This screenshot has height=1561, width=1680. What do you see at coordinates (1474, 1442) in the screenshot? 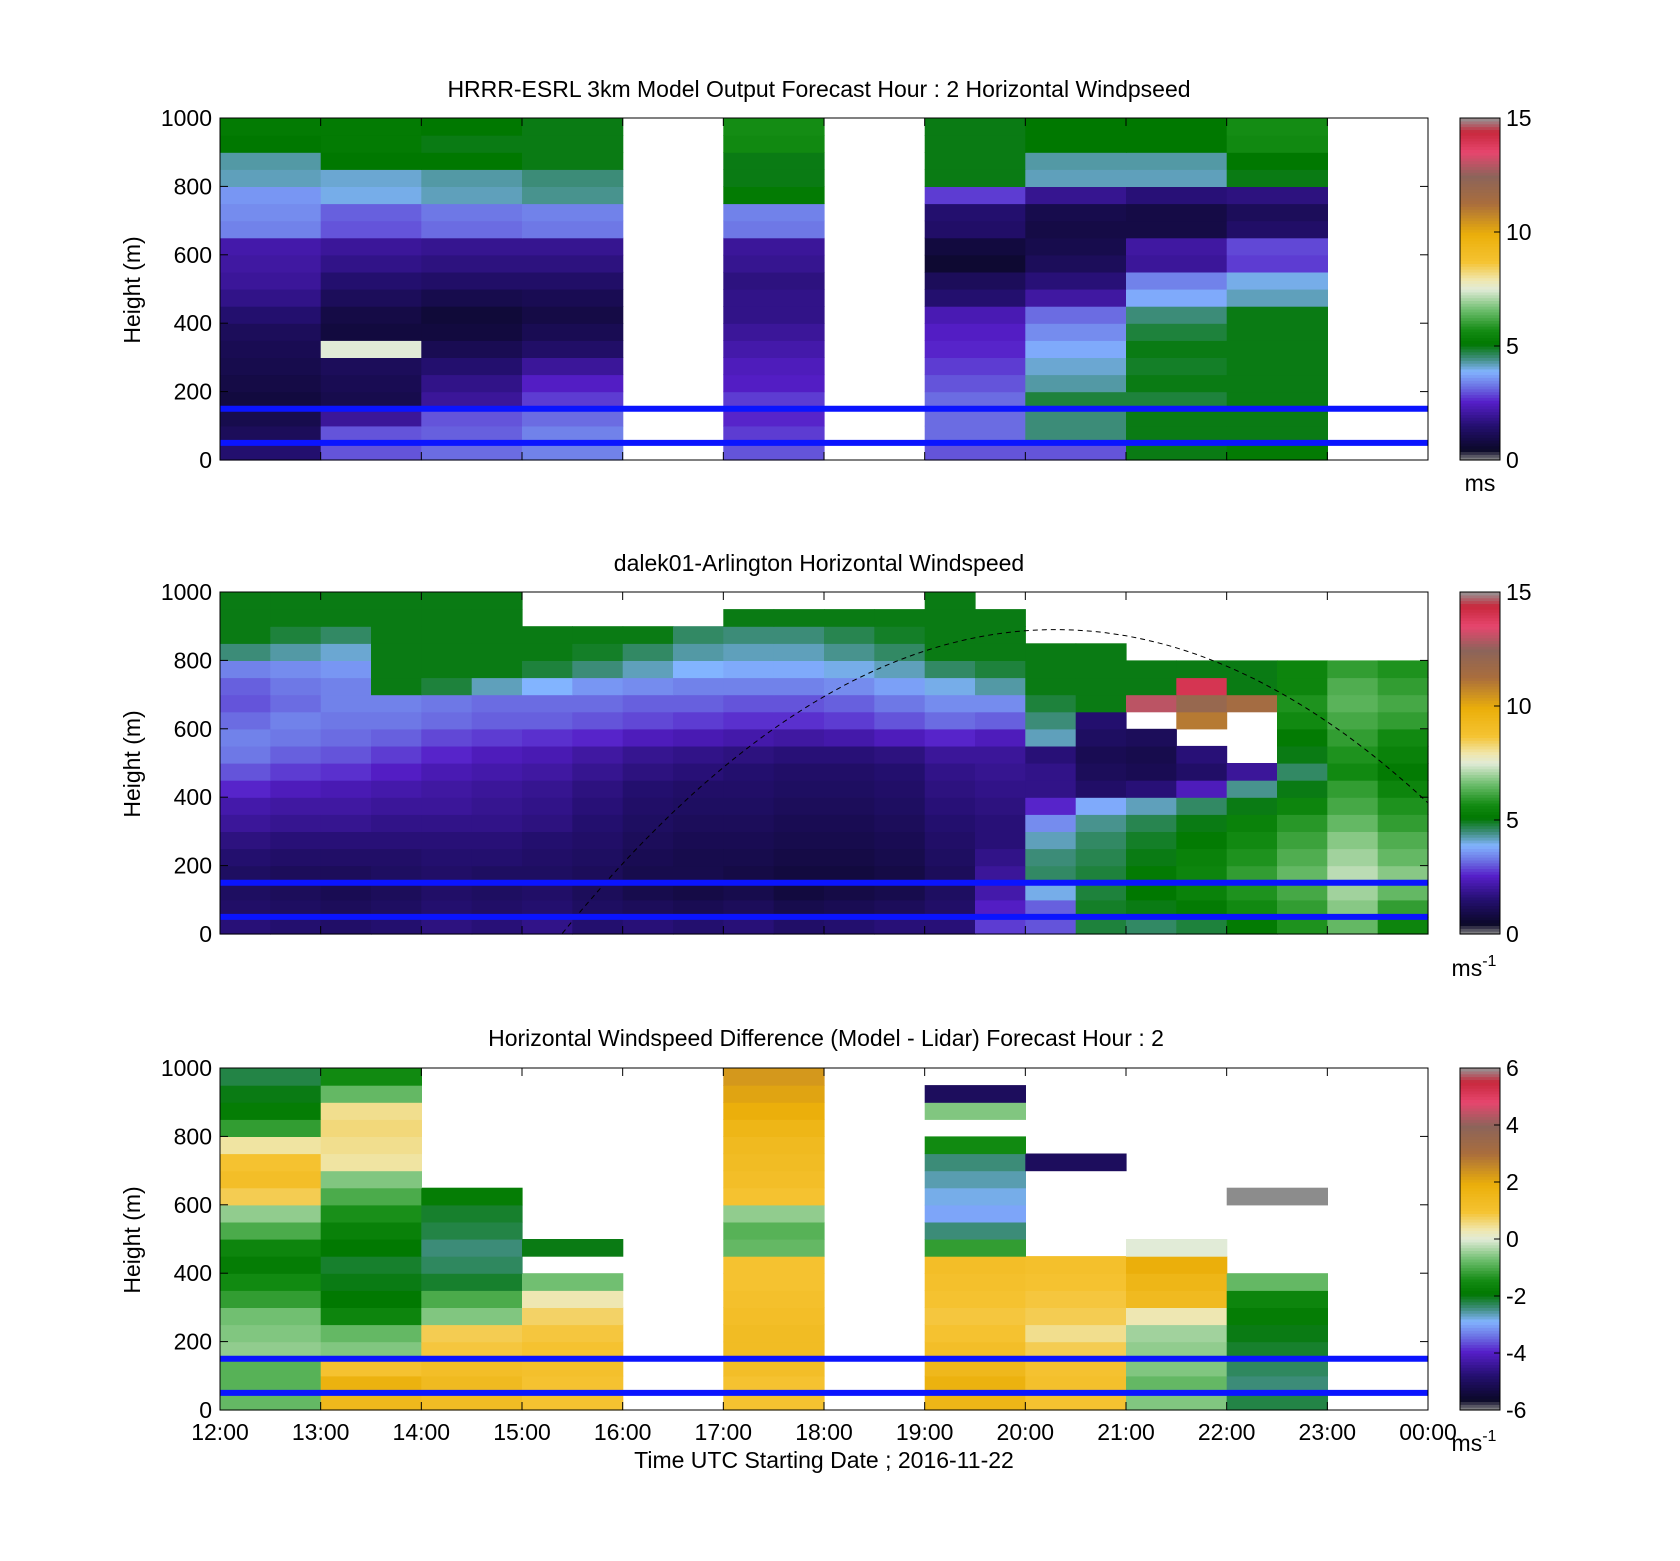
I see `panel-difference-colorbar-unit: ms-1` at bounding box center [1474, 1442].